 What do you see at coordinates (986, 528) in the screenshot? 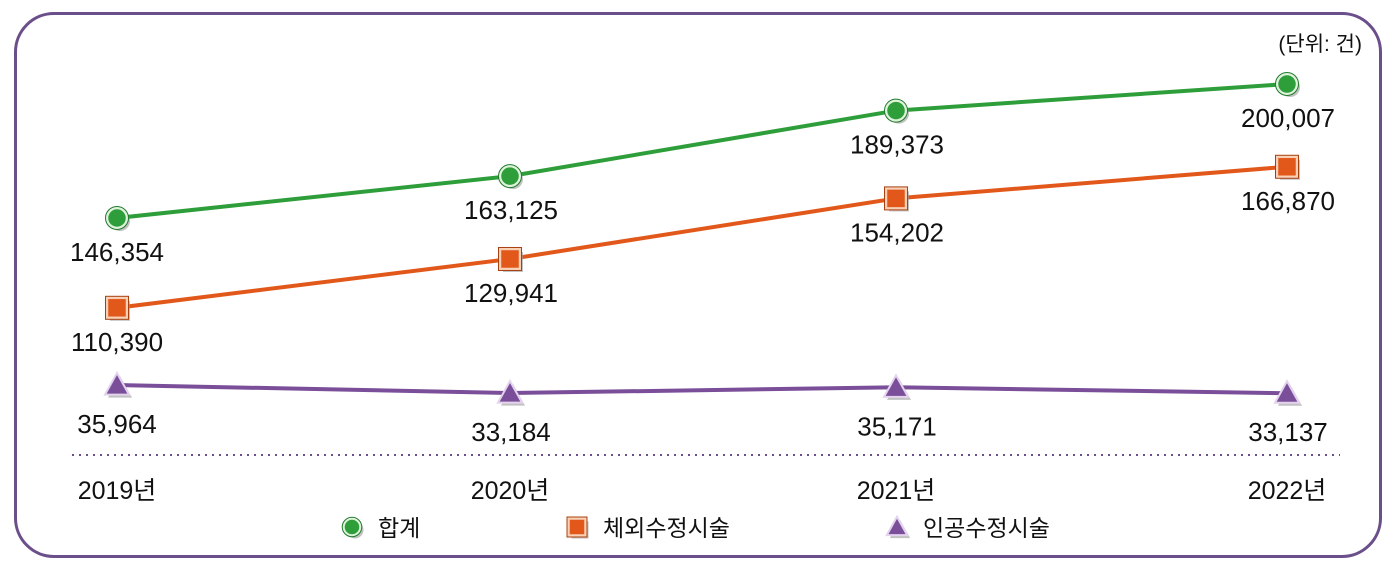
I see `legend-label-2: 인공수정시술` at bounding box center [986, 528].